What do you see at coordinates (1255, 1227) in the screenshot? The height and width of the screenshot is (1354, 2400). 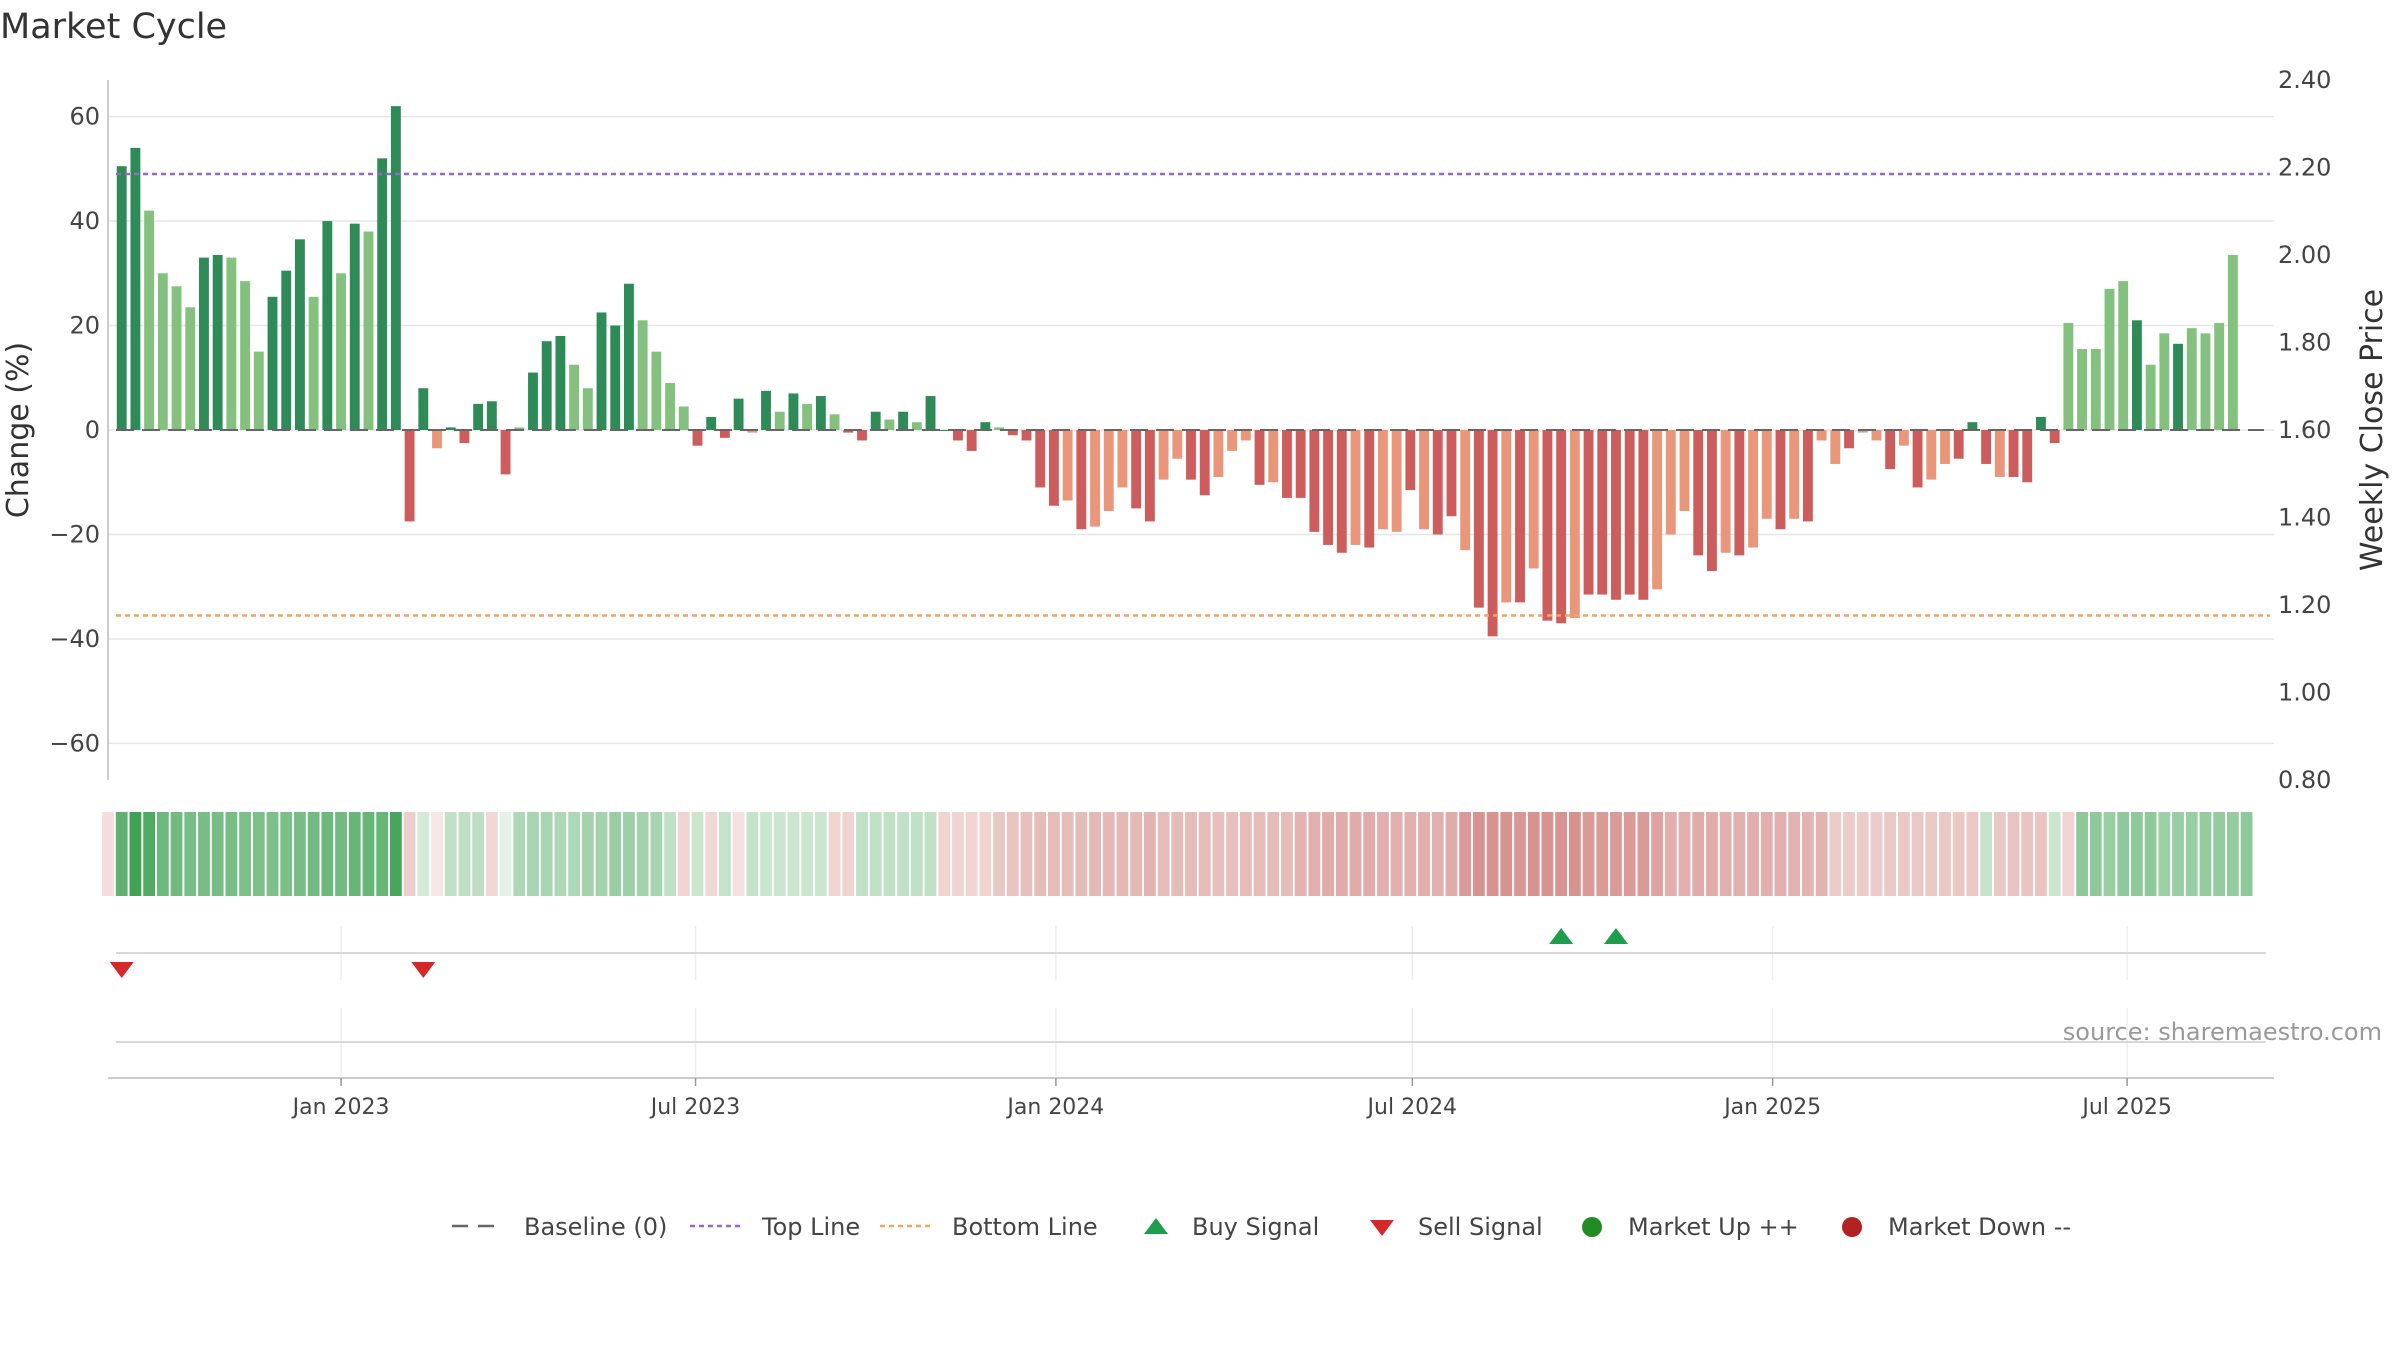 I see `legend-label: Buy Signal` at bounding box center [1255, 1227].